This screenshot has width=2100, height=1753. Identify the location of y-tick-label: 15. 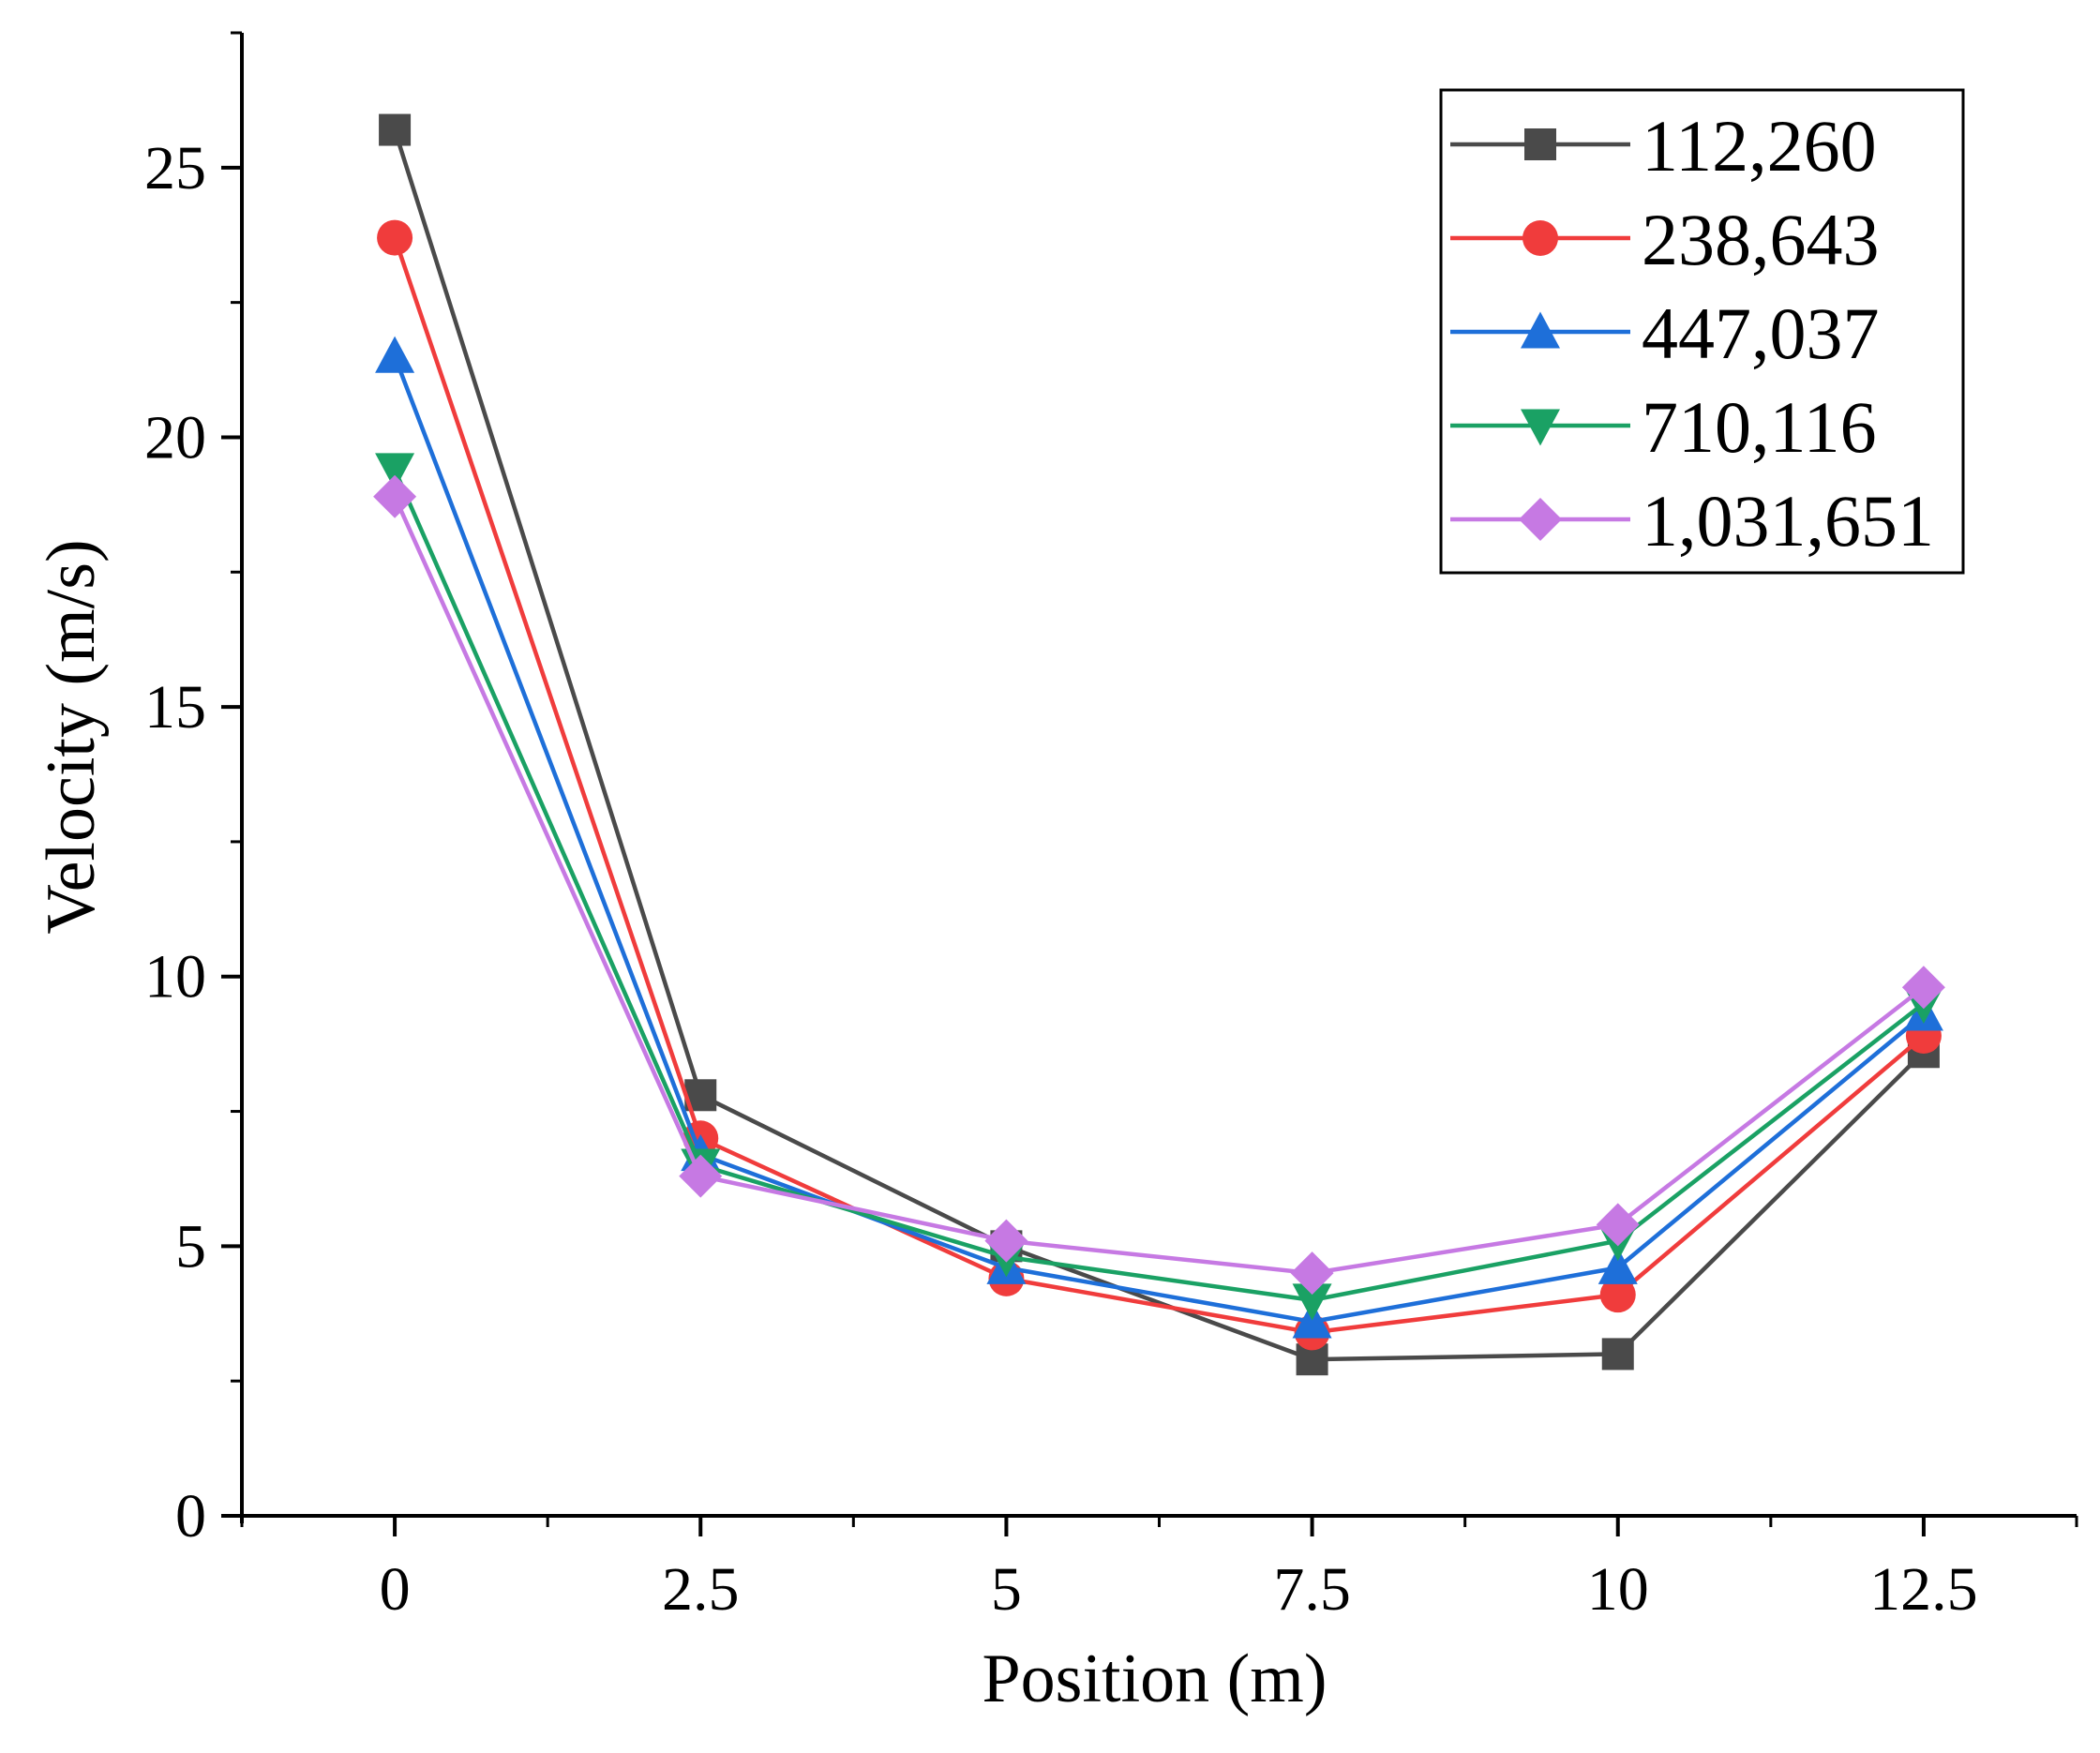
(175, 708).